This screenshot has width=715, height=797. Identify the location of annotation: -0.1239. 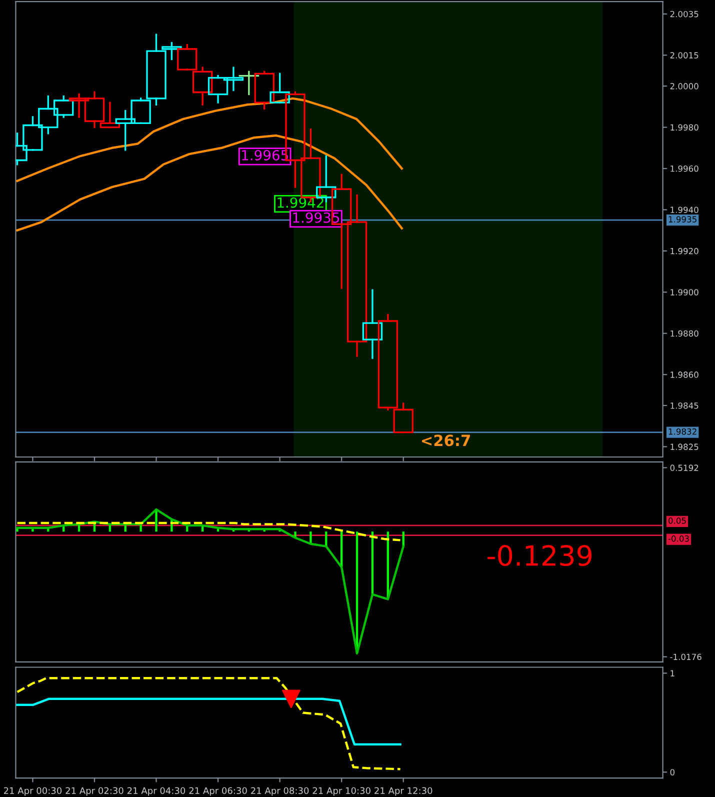
(540, 555).